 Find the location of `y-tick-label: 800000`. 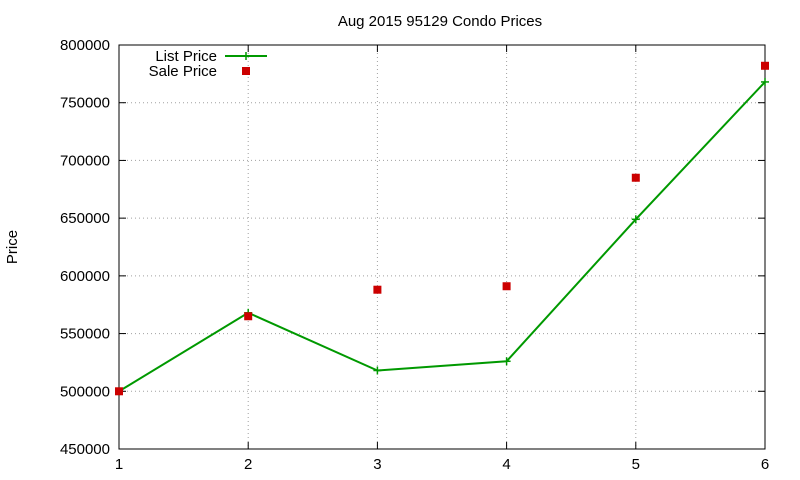

y-tick-label: 800000 is located at coordinates (85, 45).